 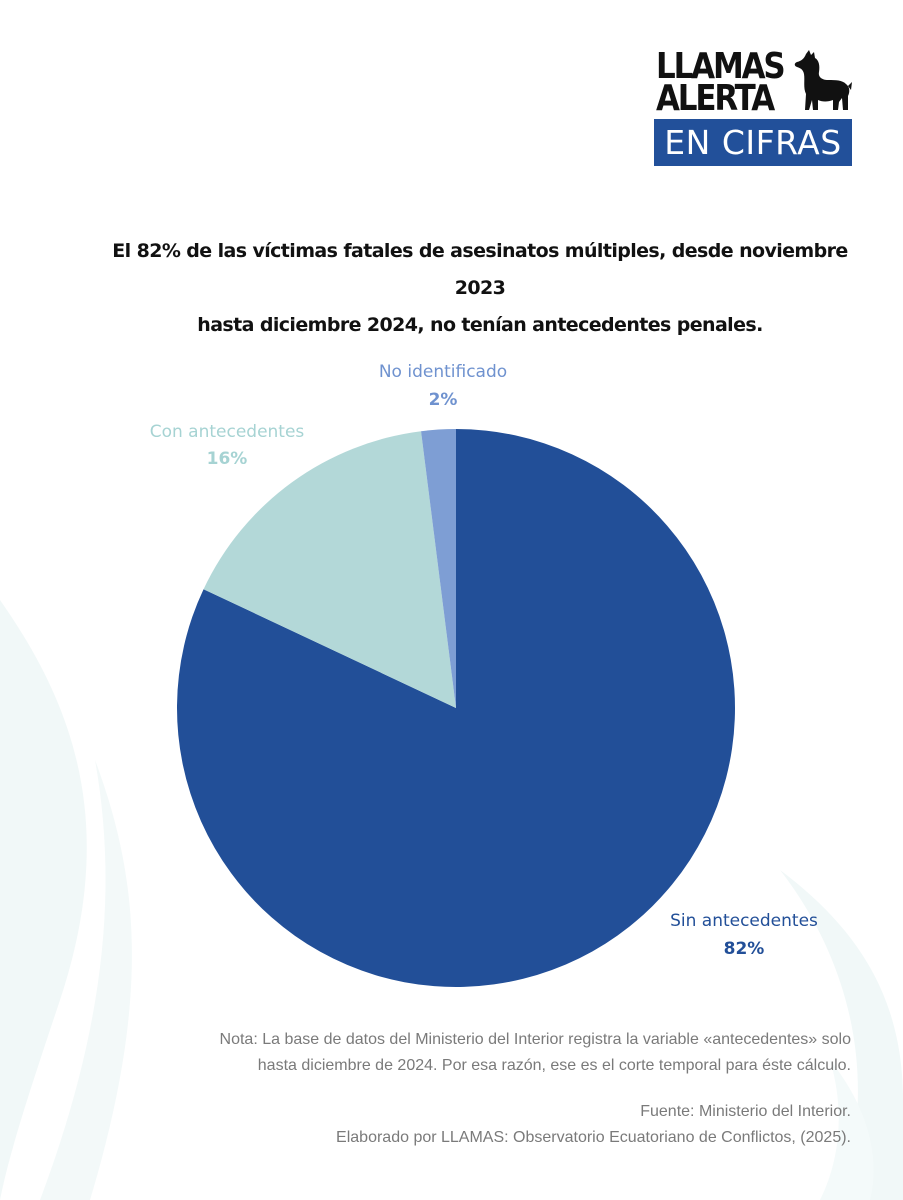 What do you see at coordinates (438, 568) in the screenshot?
I see `pie-slice-no-identificado` at bounding box center [438, 568].